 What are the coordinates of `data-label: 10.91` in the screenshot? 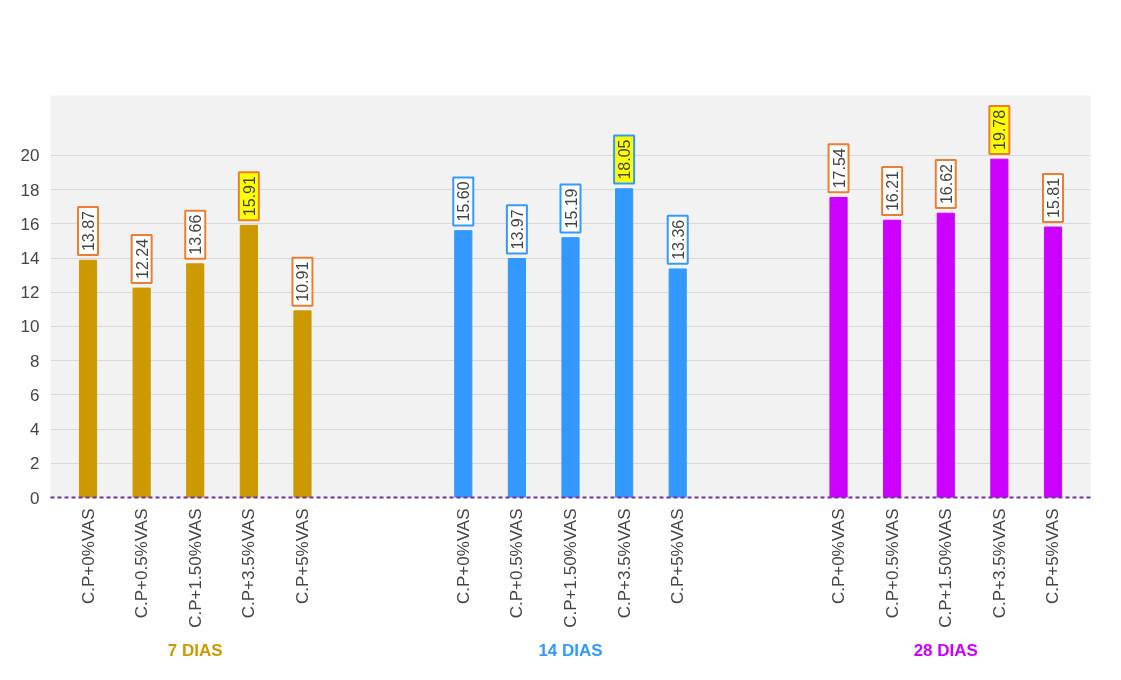 It's located at (303, 281).